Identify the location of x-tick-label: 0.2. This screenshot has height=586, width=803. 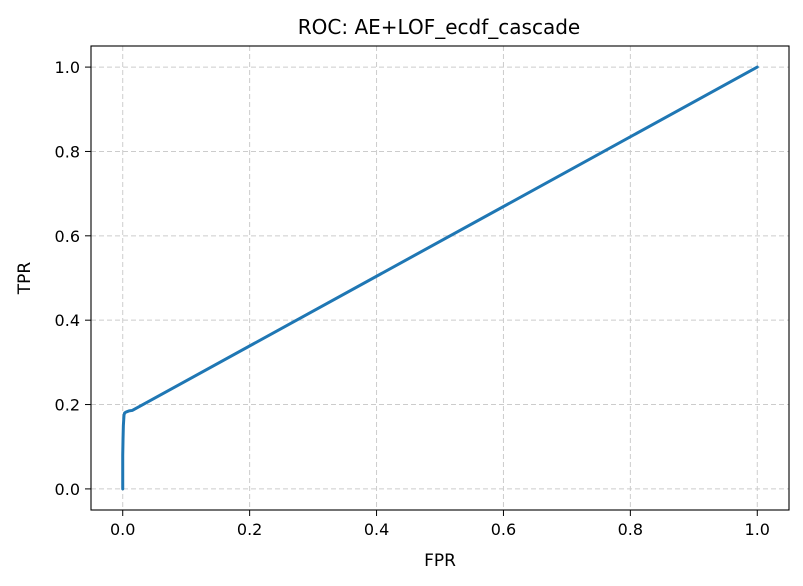
(249, 529).